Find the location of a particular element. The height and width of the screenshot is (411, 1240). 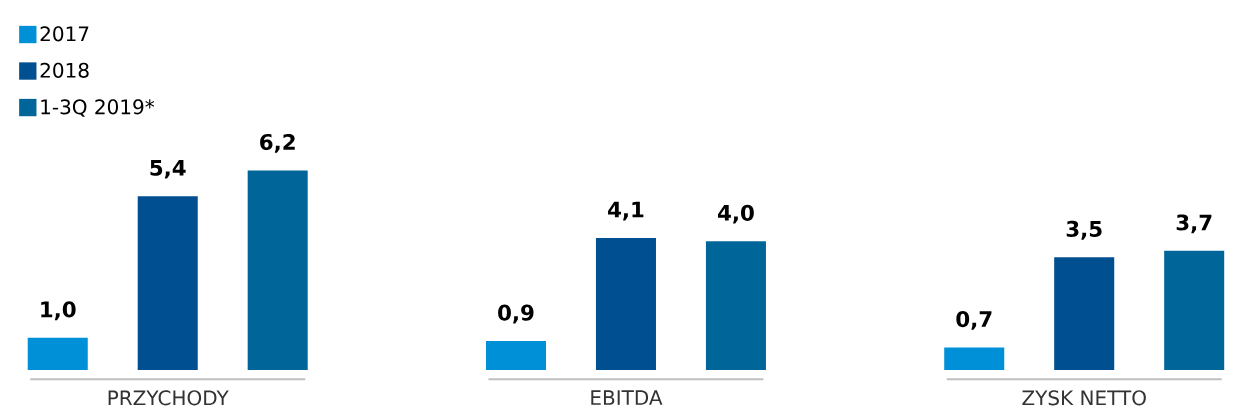

data-label: 1,0 is located at coordinates (58, 311).